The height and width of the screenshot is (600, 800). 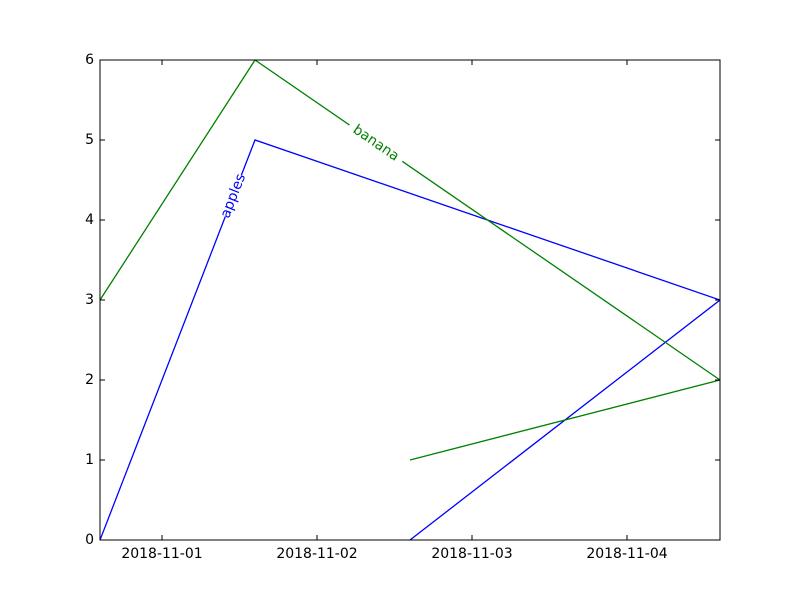 What do you see at coordinates (89, 220) in the screenshot?
I see `y-tick-label: 4` at bounding box center [89, 220].